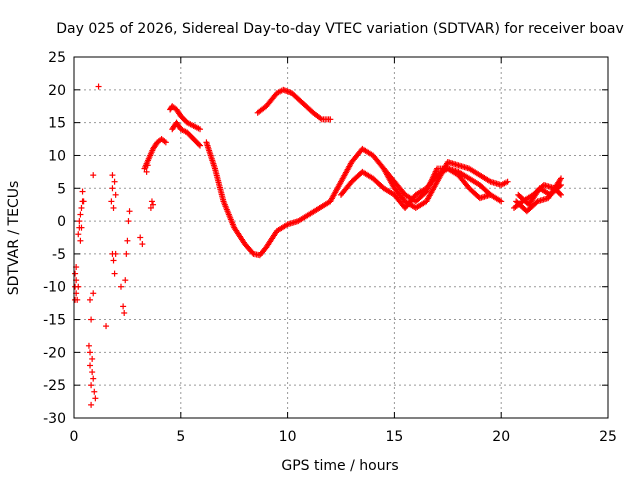  What do you see at coordinates (61, 189) in the screenshot?
I see `y-tick-label: 5` at bounding box center [61, 189].